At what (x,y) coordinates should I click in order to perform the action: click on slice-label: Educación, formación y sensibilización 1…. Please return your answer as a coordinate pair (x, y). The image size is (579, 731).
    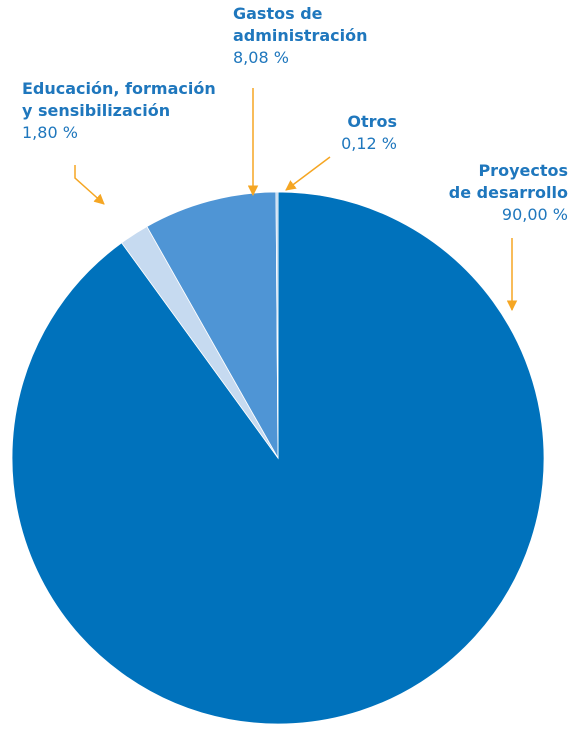
    Looking at the image, I should click on (119, 111).